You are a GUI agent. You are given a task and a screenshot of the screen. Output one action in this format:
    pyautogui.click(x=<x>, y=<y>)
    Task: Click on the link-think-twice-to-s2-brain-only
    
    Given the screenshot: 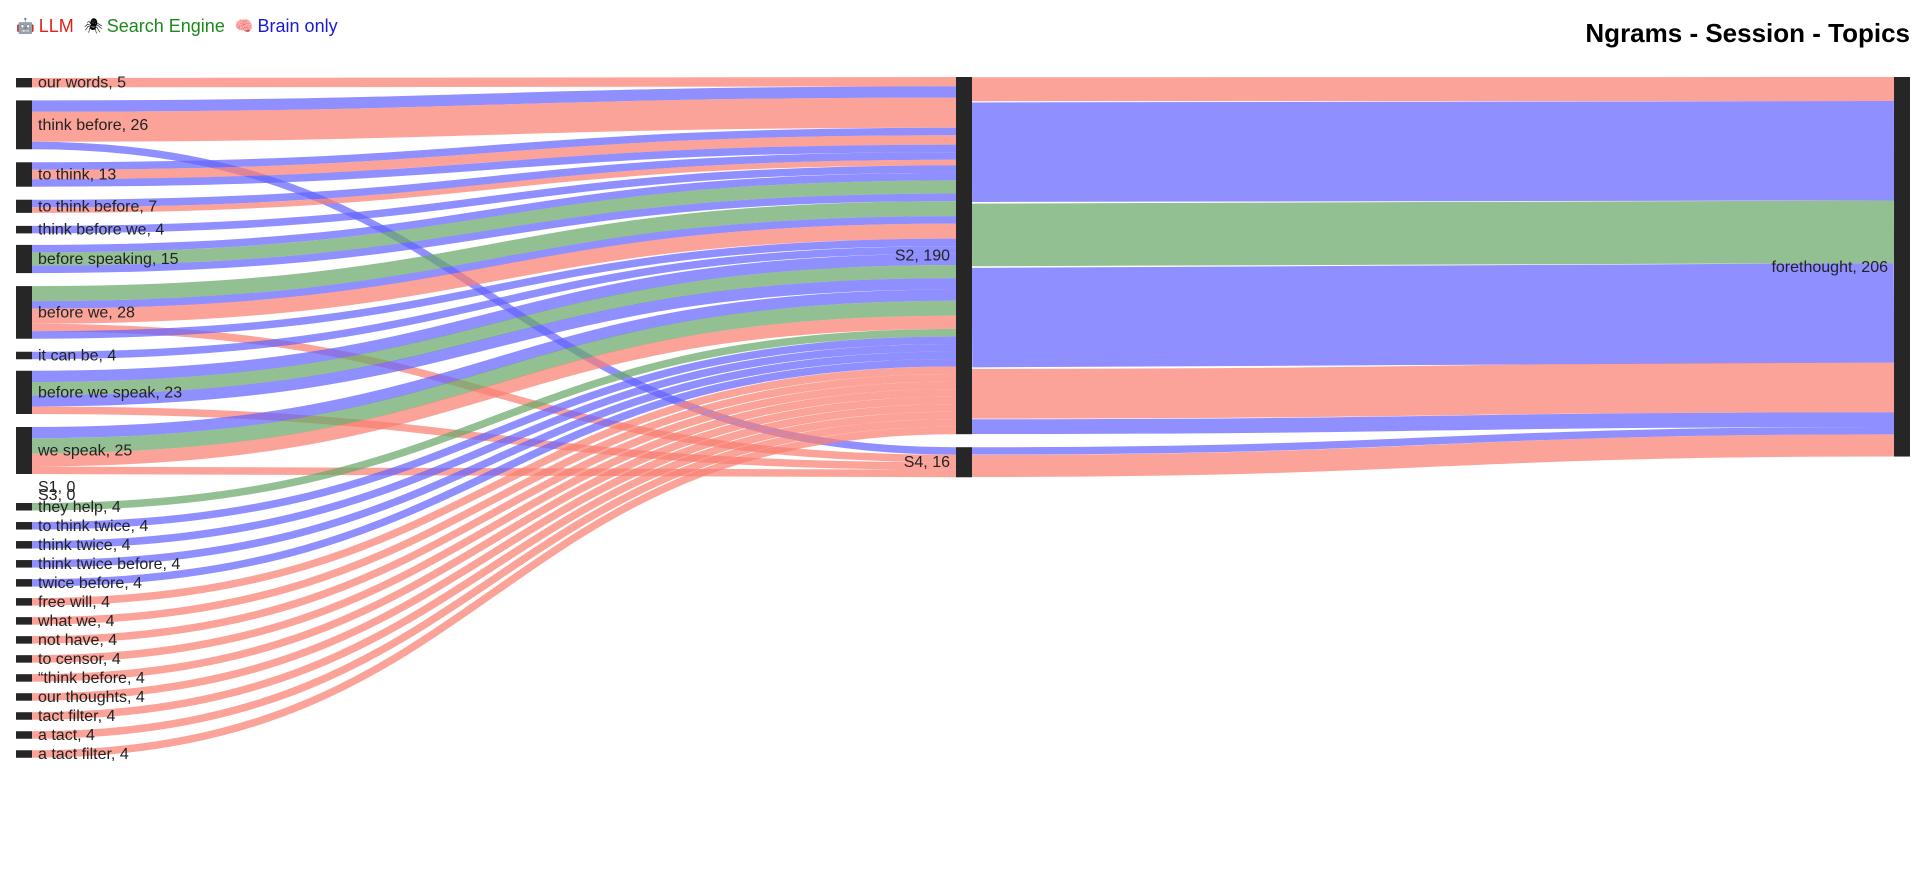 What is the action you would take?
    pyautogui.click(x=494, y=446)
    